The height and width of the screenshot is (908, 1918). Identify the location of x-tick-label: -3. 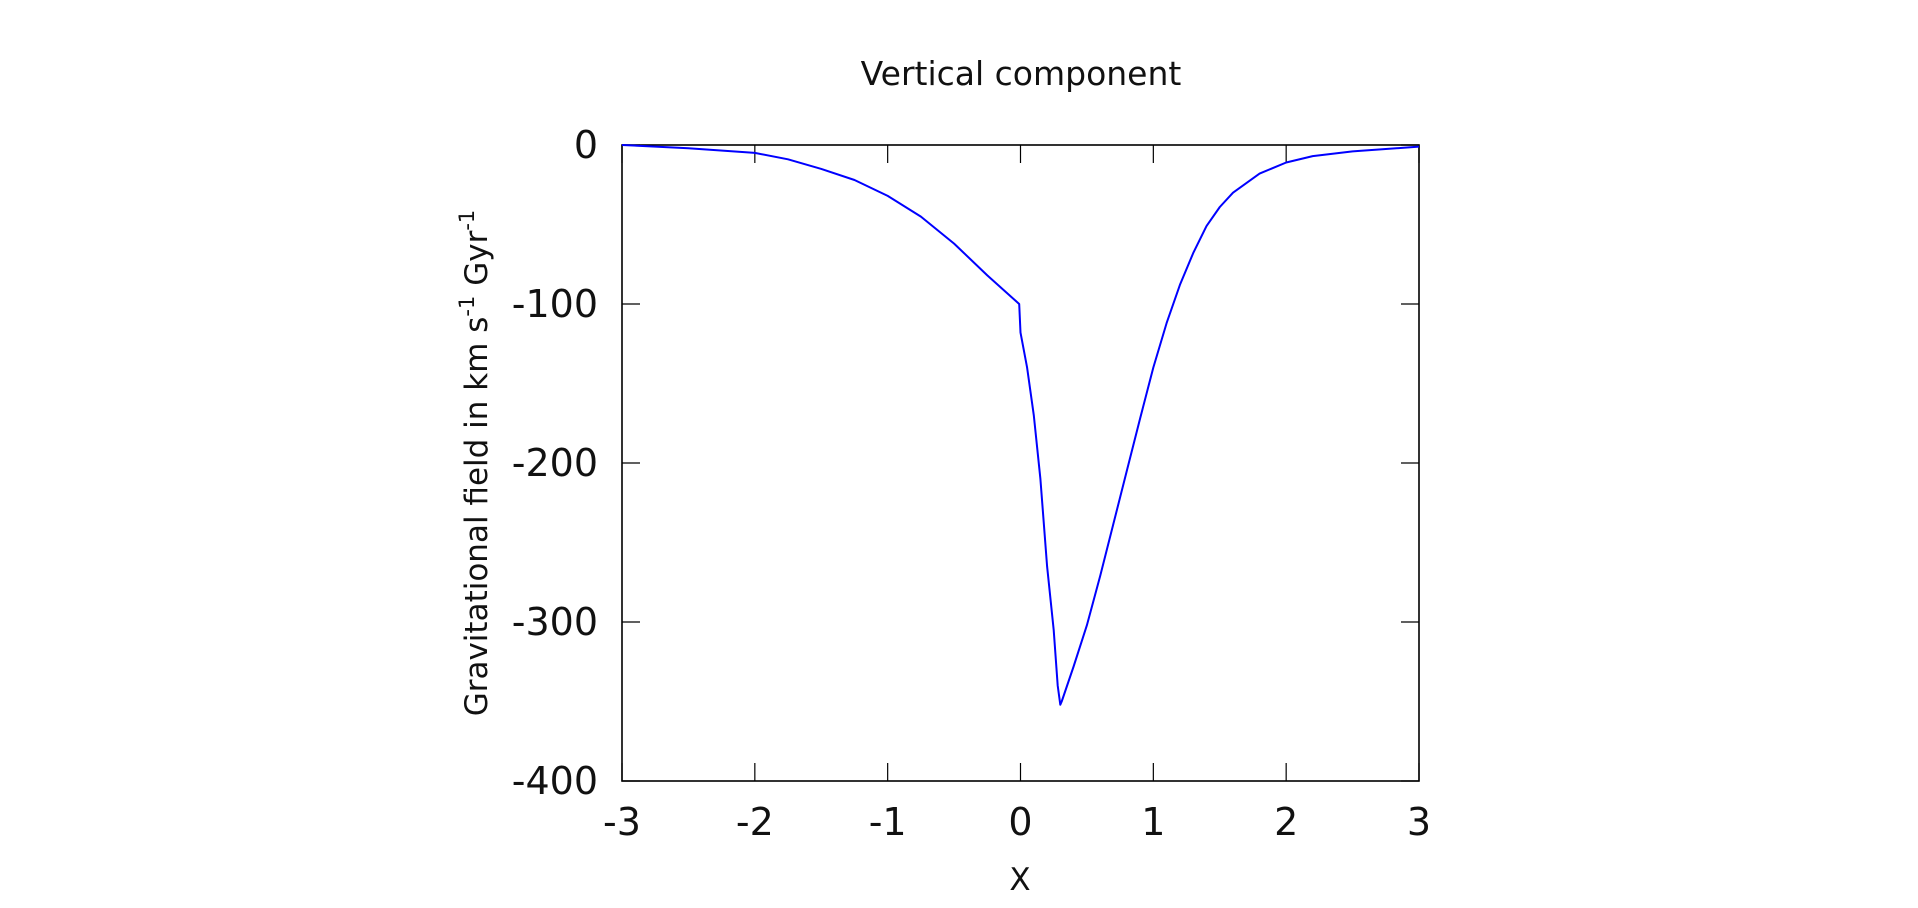
(622, 822).